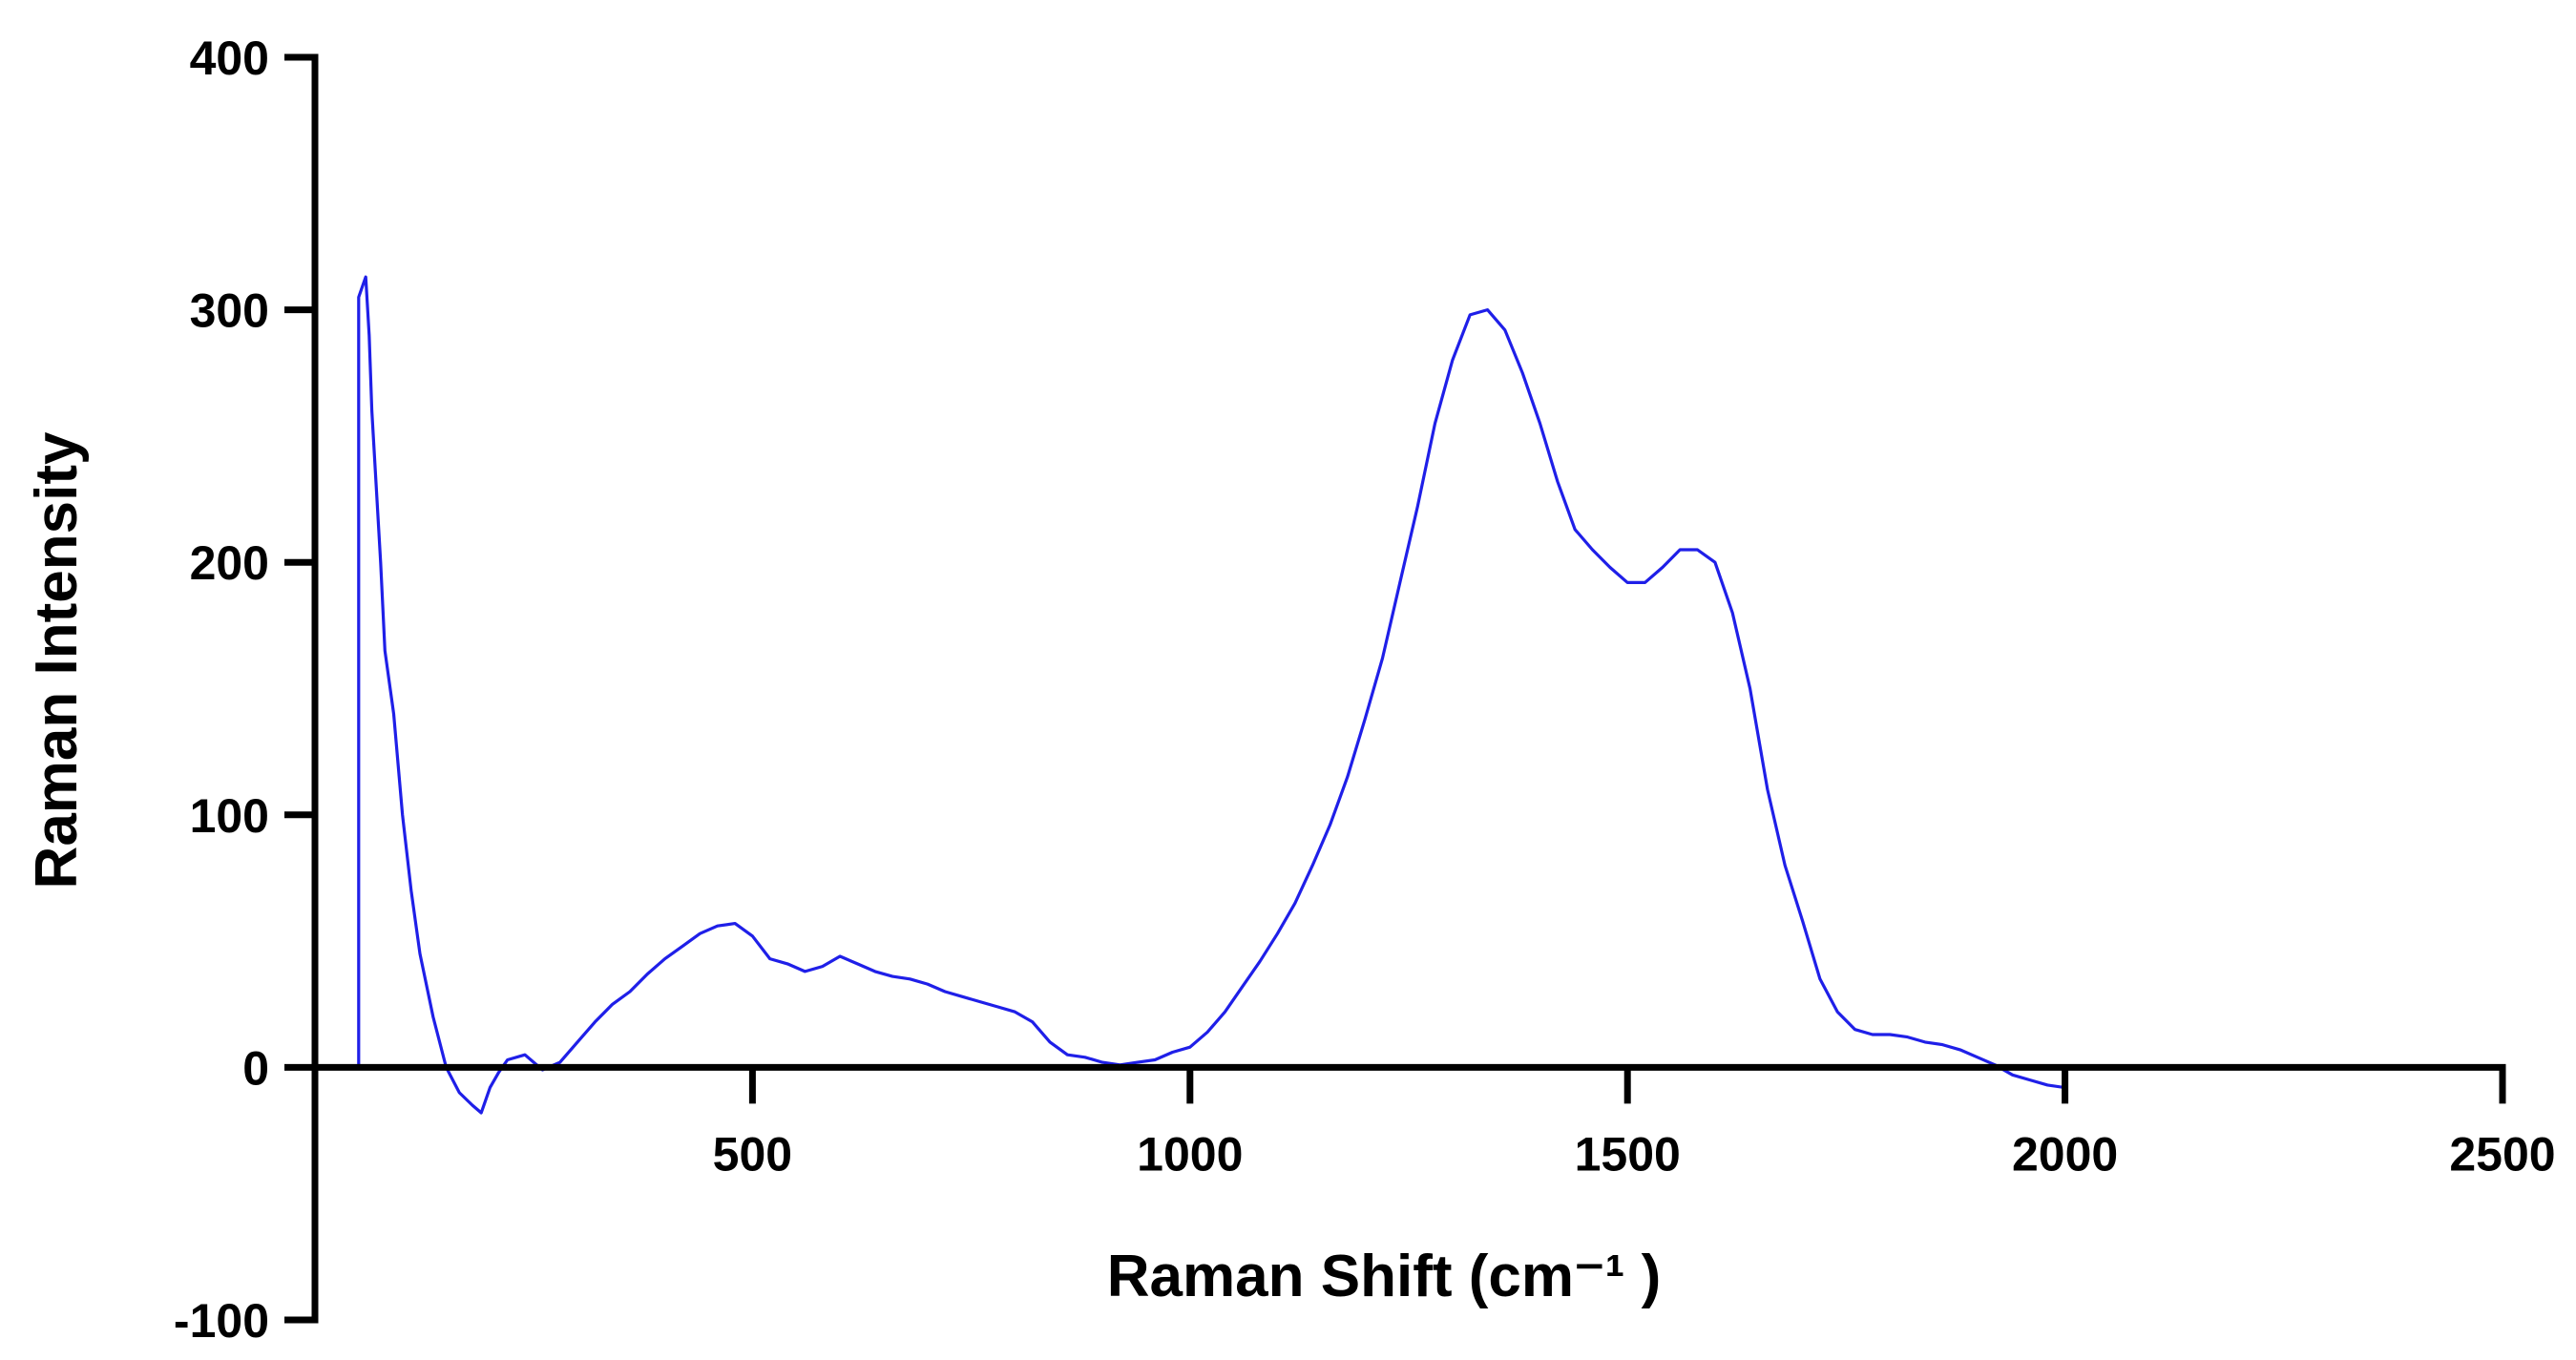  Describe the element at coordinates (2502, 1154) in the screenshot. I see `x-tick-label: 2500` at that location.